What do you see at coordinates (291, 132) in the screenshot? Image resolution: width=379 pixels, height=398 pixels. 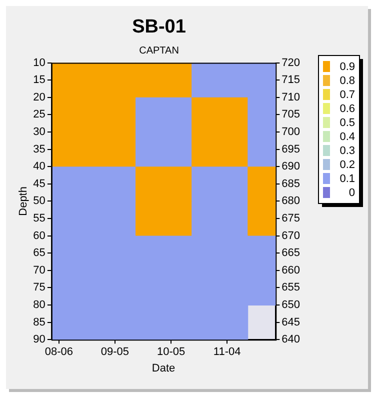 I see `y2-tick-label: 700` at bounding box center [291, 132].